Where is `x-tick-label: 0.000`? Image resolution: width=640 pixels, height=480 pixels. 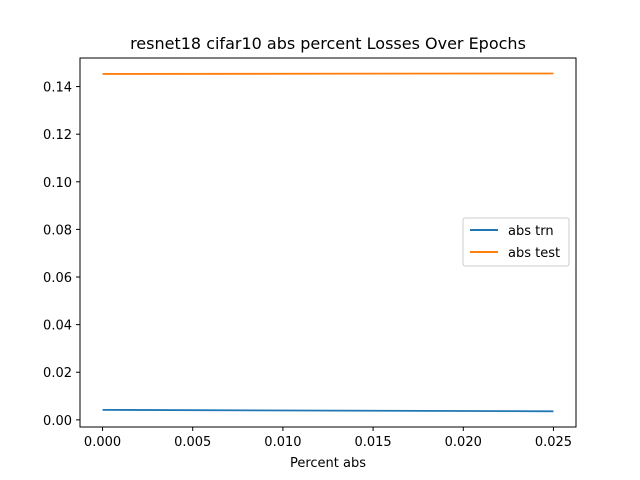 x-tick-label: 0.000 is located at coordinates (102, 442).